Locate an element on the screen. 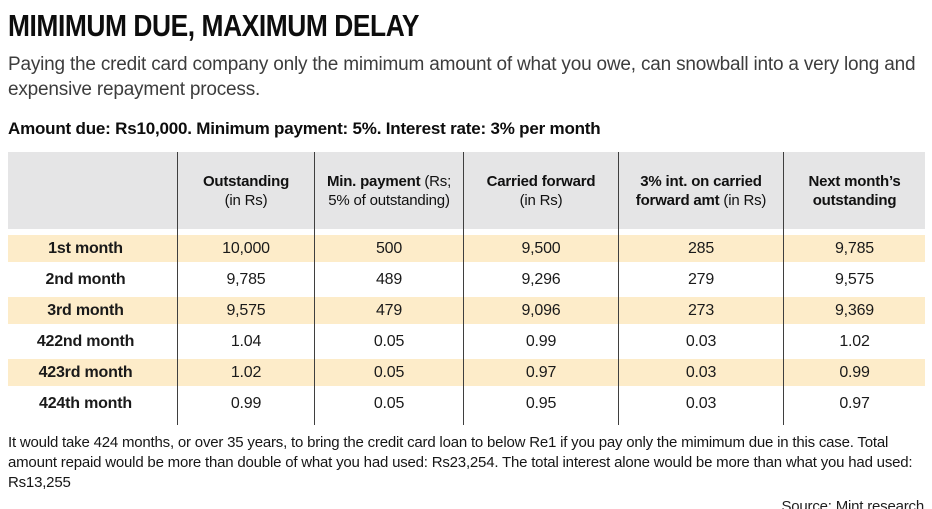 Image resolution: width=932 pixels, height=509 pixels. row-label: 422nd month is located at coordinates (92, 341).